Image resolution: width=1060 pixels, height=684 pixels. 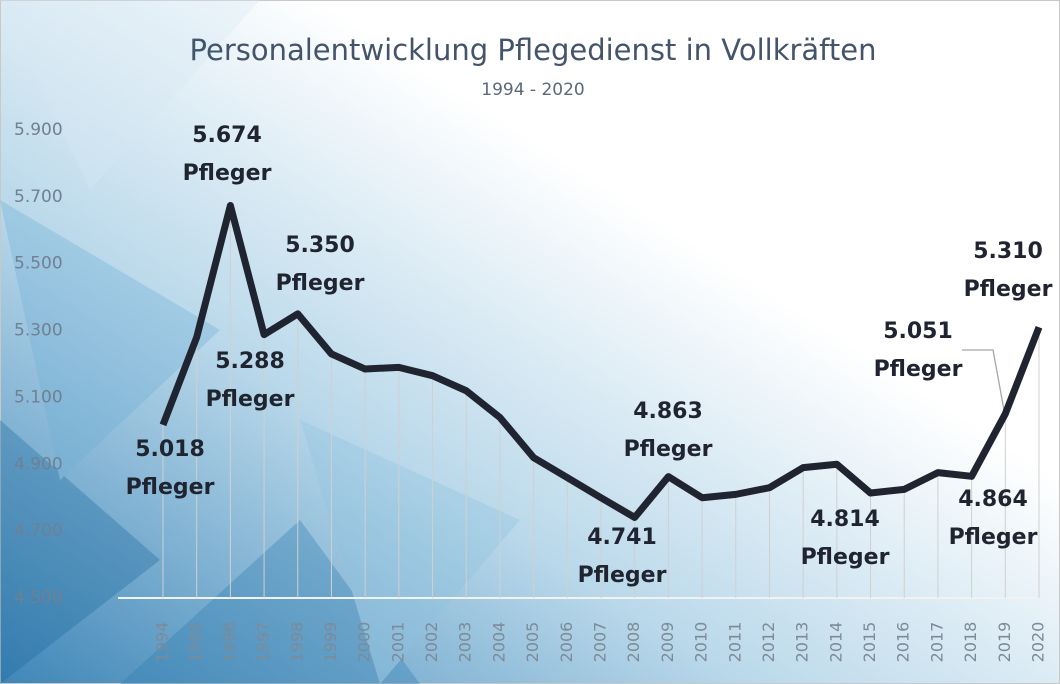 I want to click on x-tick-label: 2013, so click(x=802, y=642).